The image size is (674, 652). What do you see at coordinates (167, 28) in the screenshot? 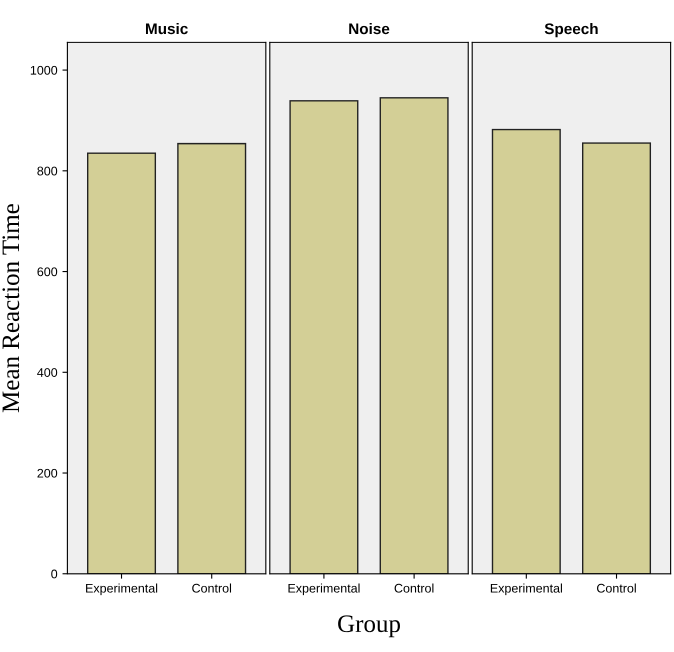
I see `chart-title: Music` at bounding box center [167, 28].